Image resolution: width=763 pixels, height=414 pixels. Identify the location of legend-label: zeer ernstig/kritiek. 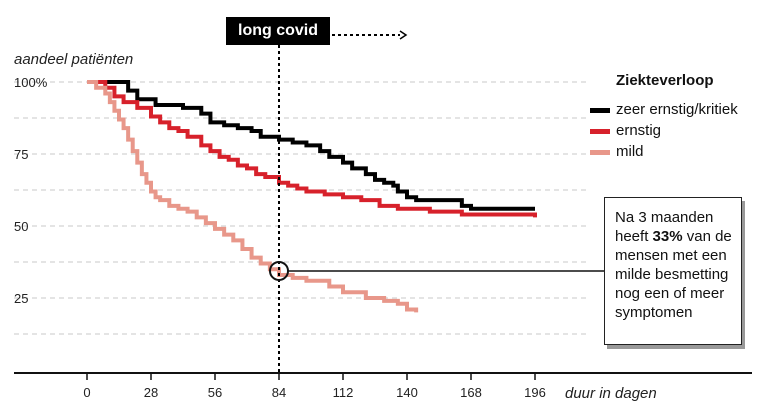
(677, 109).